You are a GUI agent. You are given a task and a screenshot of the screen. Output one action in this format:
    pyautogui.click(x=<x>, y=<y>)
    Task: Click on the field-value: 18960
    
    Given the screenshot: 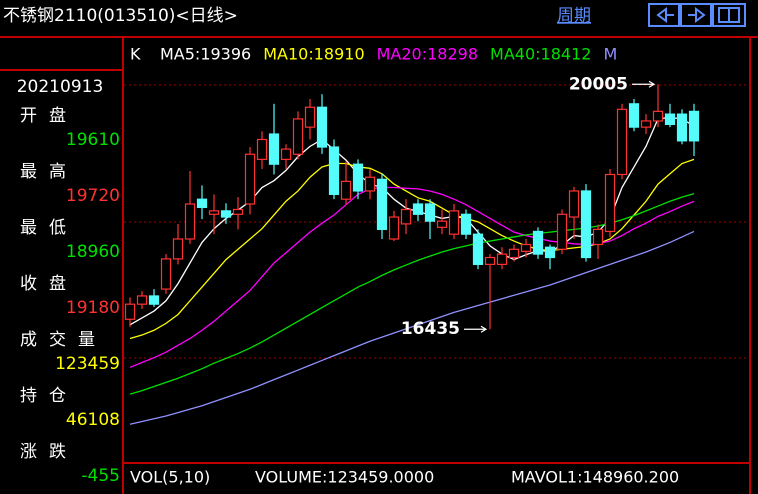 What is the action you would take?
    pyautogui.click(x=93, y=252)
    